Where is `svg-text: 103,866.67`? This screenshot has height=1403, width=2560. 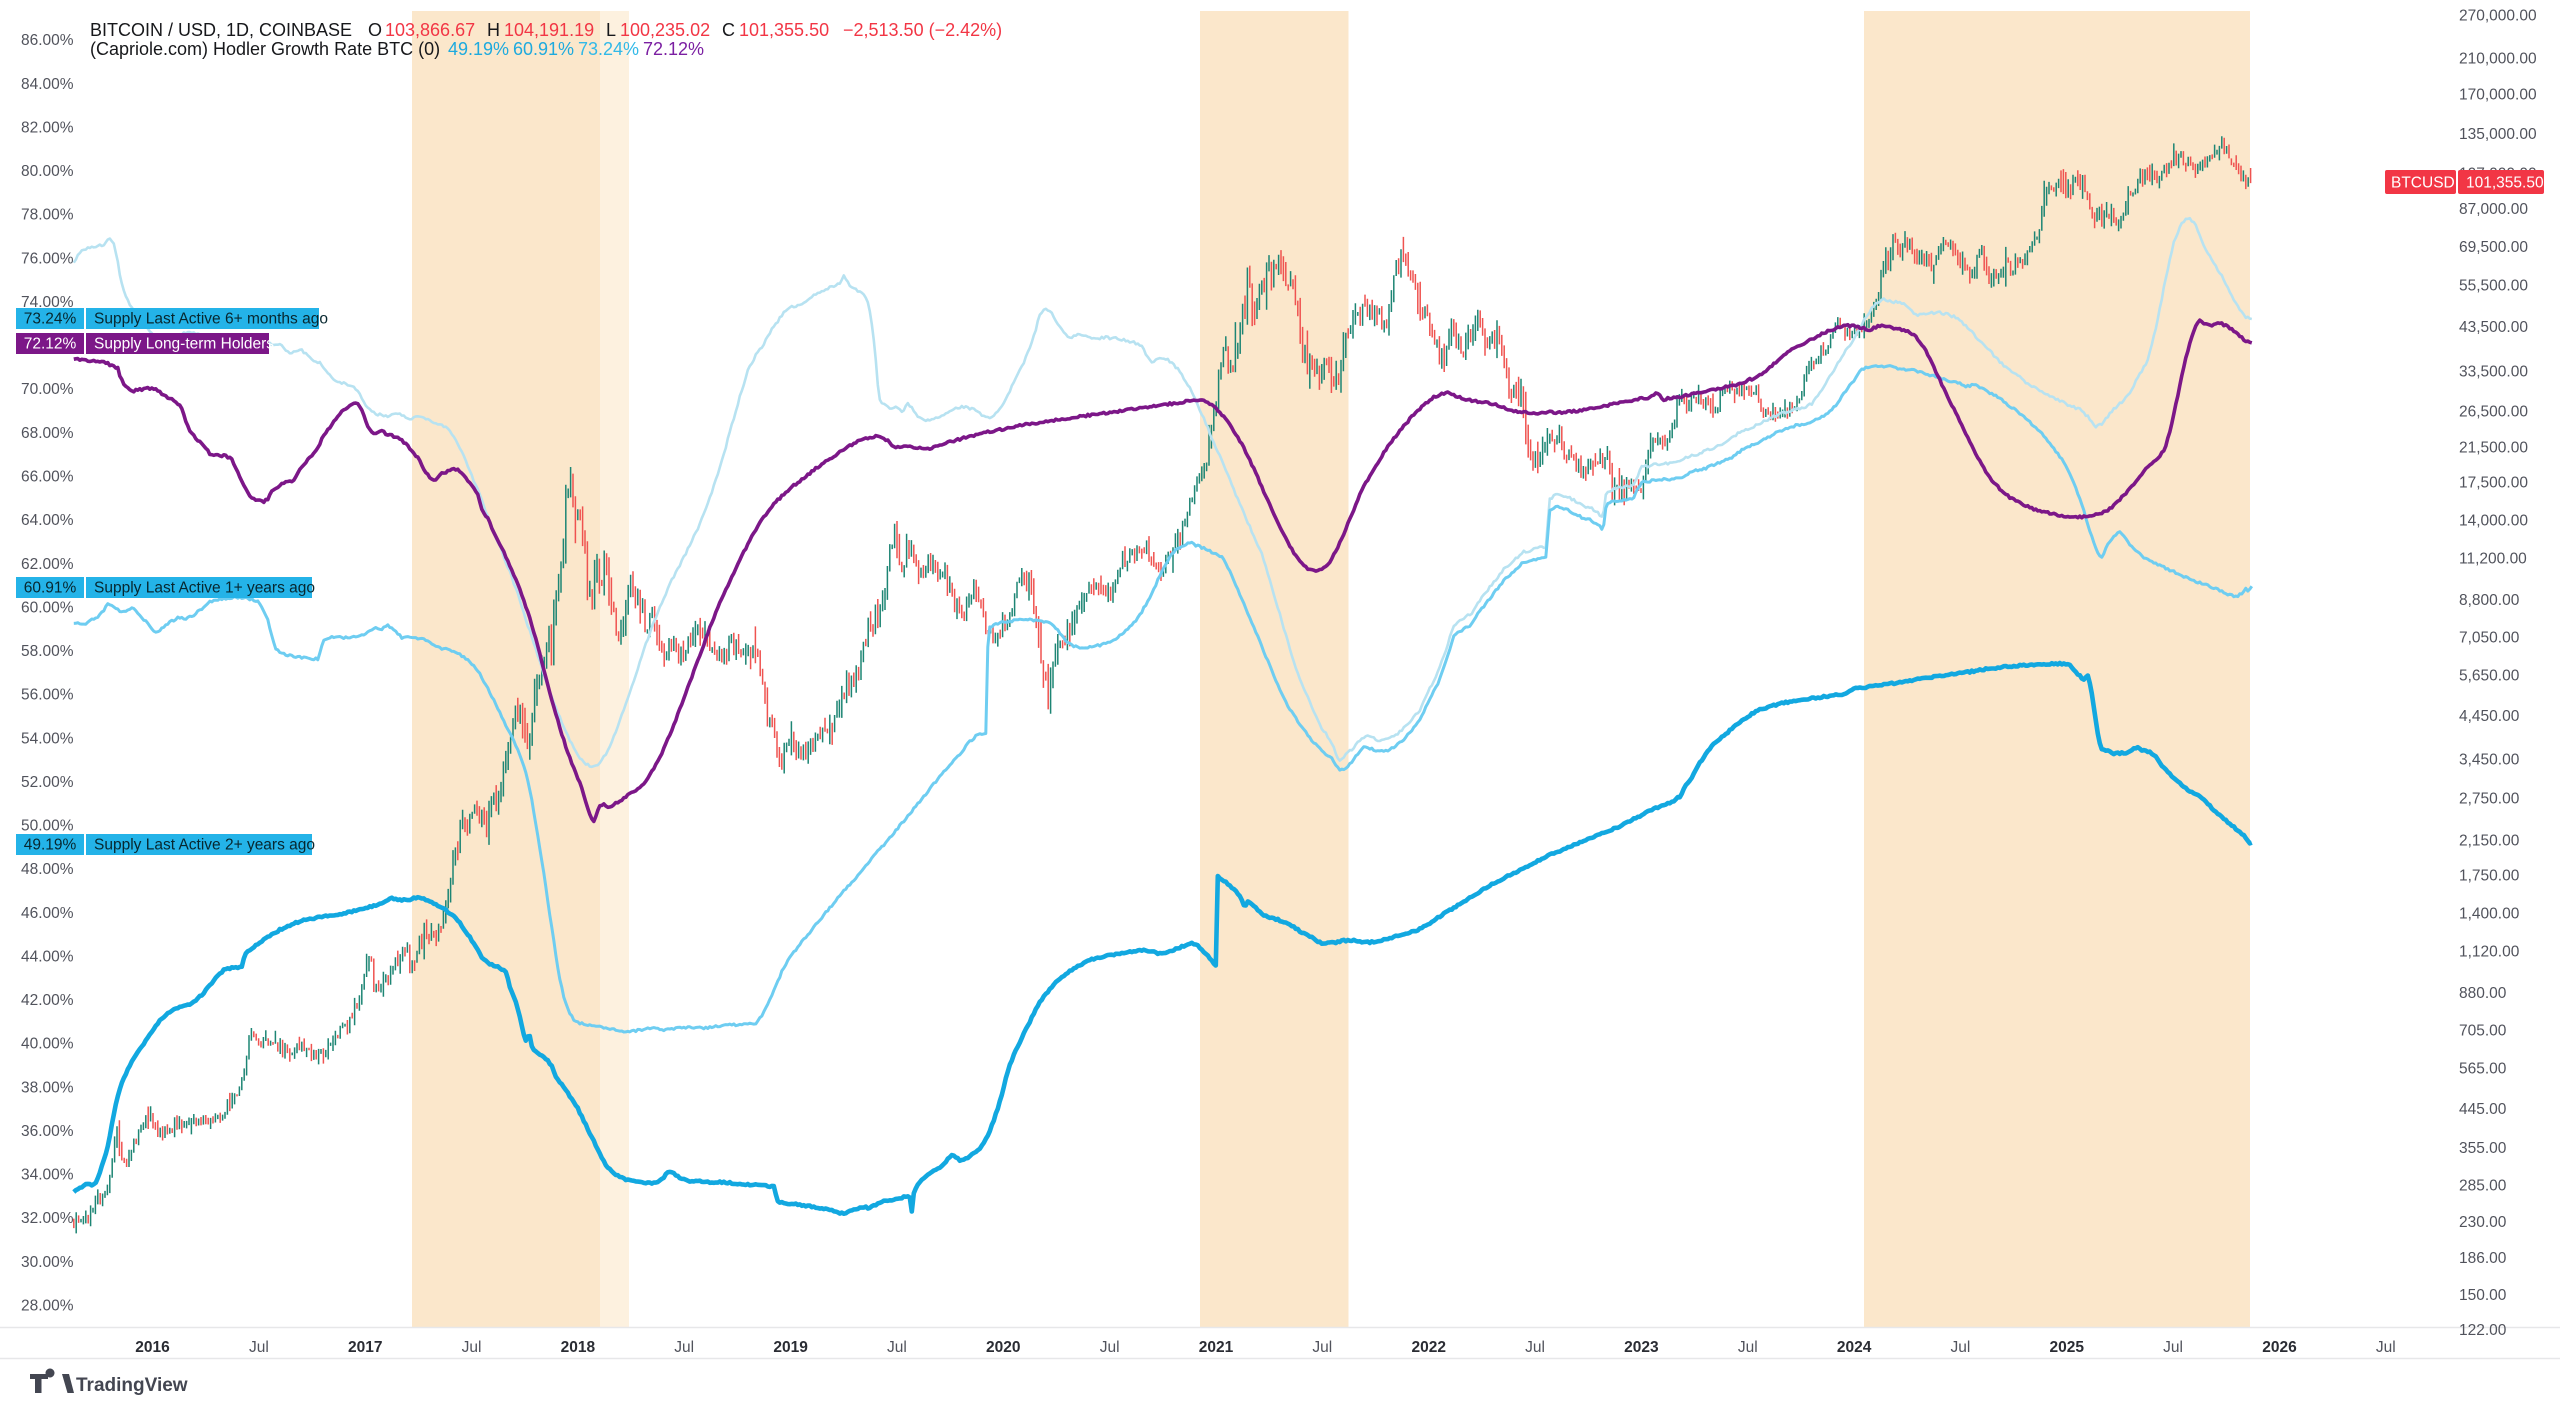
svg-text: 103,866.67 is located at coordinates (430, 30).